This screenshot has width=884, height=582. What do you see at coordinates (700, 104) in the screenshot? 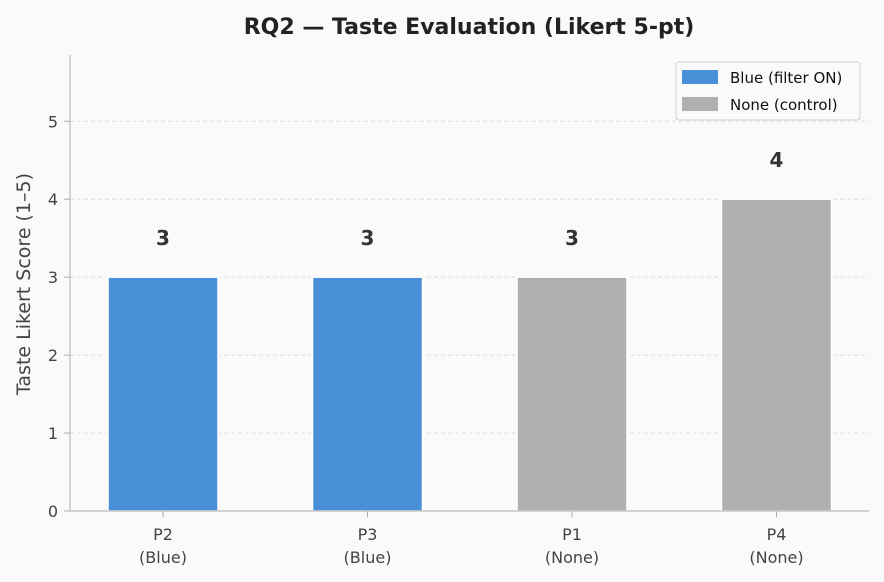
I see `legend-swatch-none` at bounding box center [700, 104].